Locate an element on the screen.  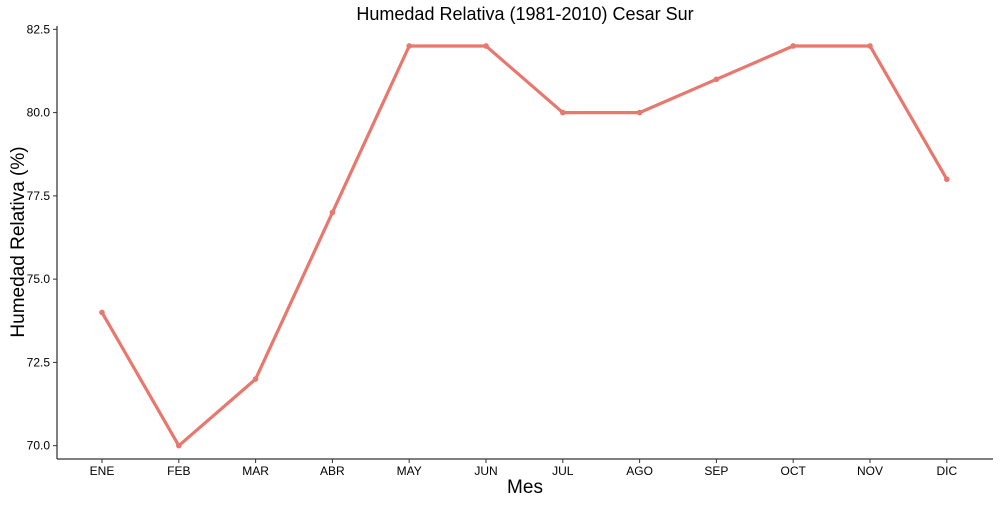
x-tick-label: MAR is located at coordinates (255, 471).